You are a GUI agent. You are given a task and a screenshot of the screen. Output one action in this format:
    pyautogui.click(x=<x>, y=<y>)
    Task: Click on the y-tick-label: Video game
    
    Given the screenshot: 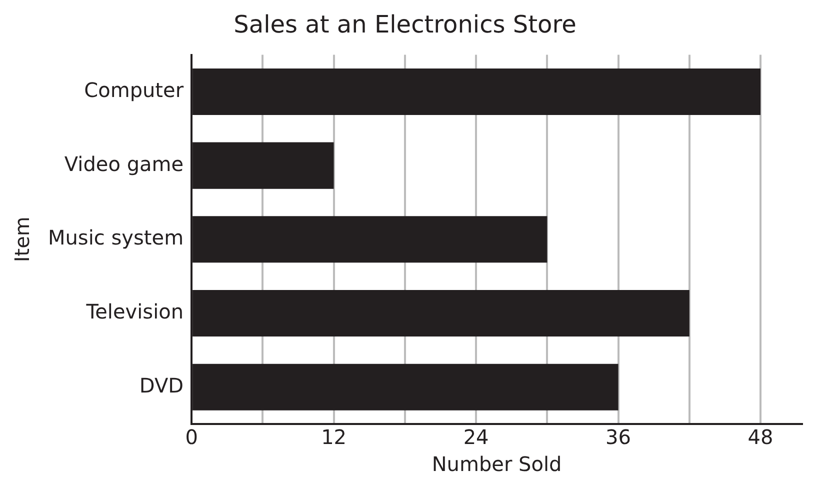 What is the action you would take?
    pyautogui.click(x=124, y=164)
    